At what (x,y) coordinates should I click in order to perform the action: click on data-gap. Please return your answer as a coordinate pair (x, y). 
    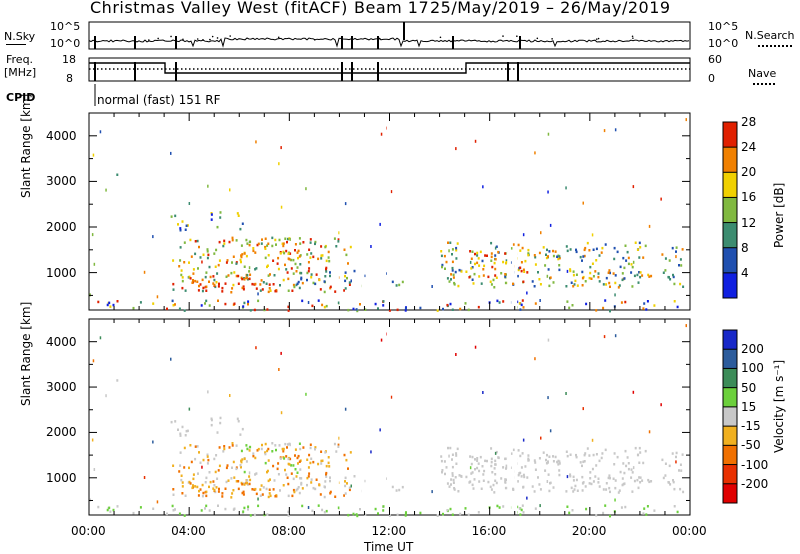
    Looking at the image, I should click on (363, 211).